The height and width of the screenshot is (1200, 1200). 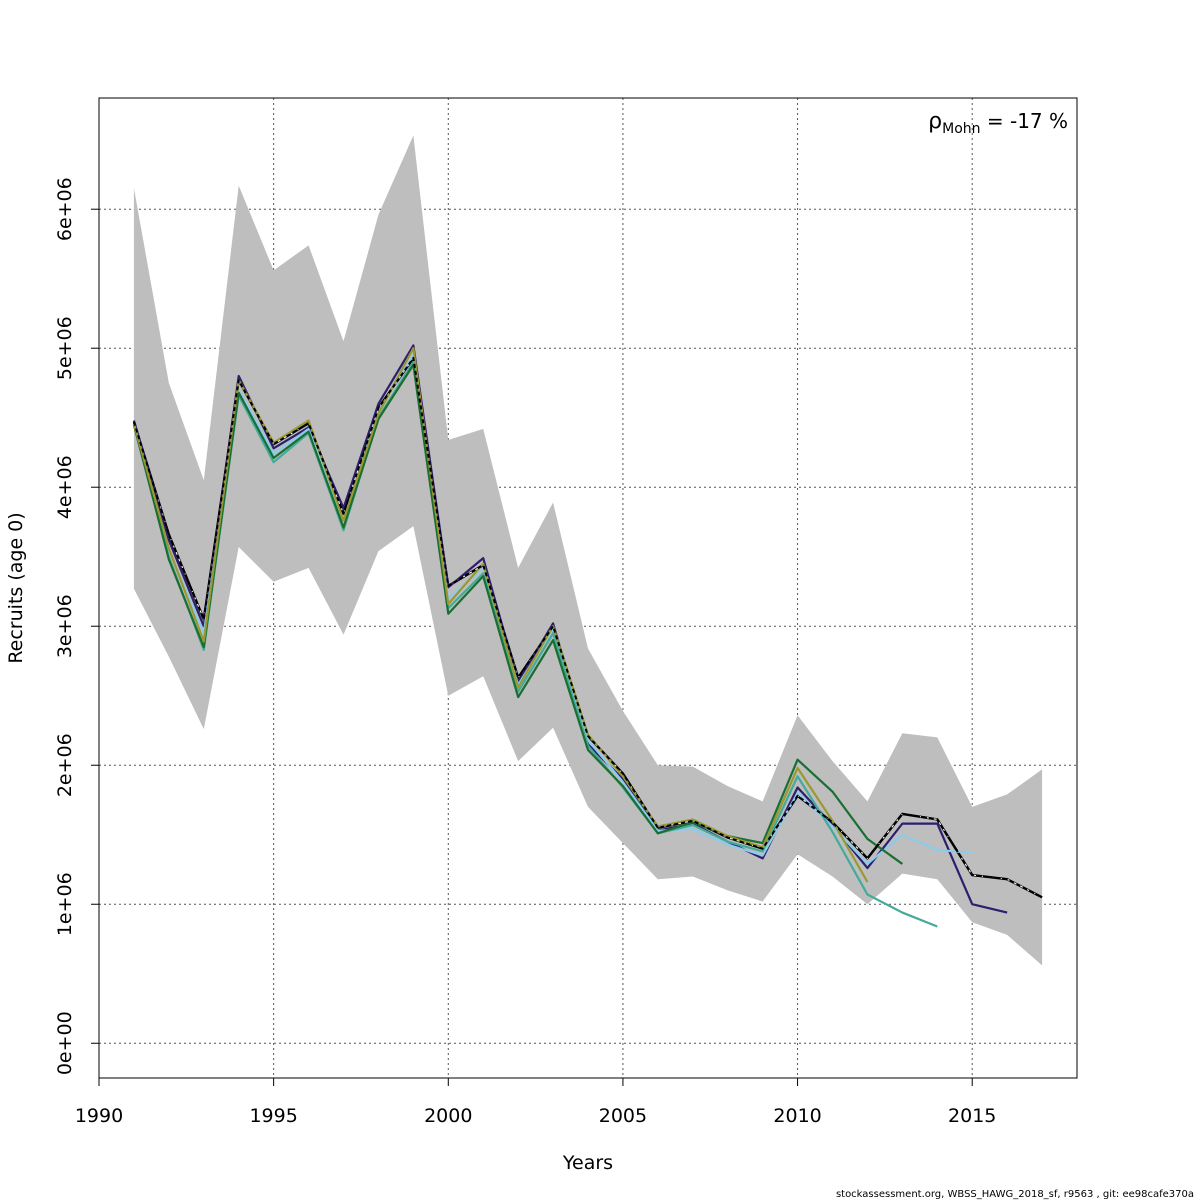 What do you see at coordinates (99, 1116) in the screenshot?
I see `x-tick-label: 1990` at bounding box center [99, 1116].